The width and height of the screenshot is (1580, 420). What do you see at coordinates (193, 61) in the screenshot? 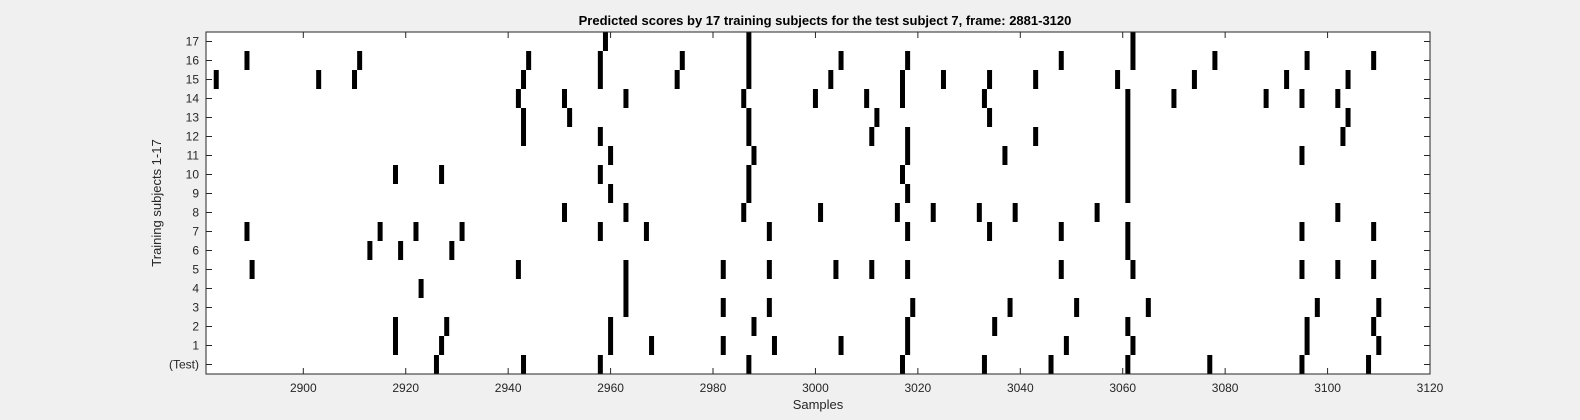
I see `y-tick-label: 16` at bounding box center [193, 61].